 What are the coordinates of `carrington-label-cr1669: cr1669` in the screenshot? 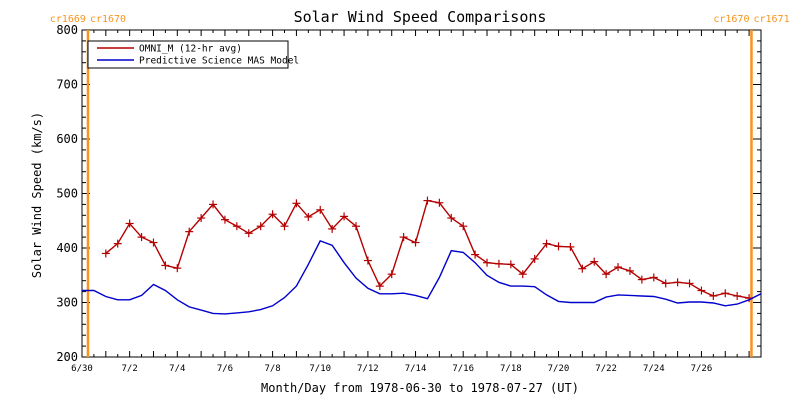 It's located at (68, 19).